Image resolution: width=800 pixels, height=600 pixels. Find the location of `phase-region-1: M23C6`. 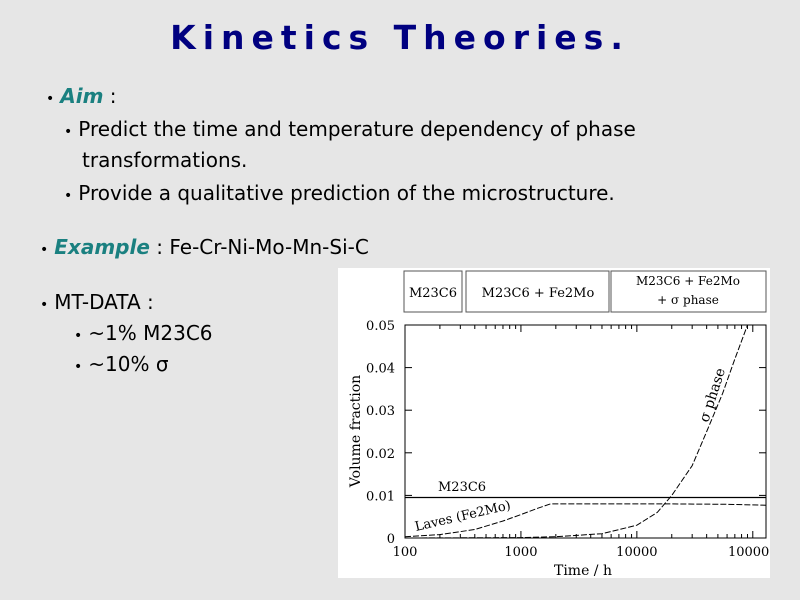

phase-region-1: M23C6 is located at coordinates (433, 293).